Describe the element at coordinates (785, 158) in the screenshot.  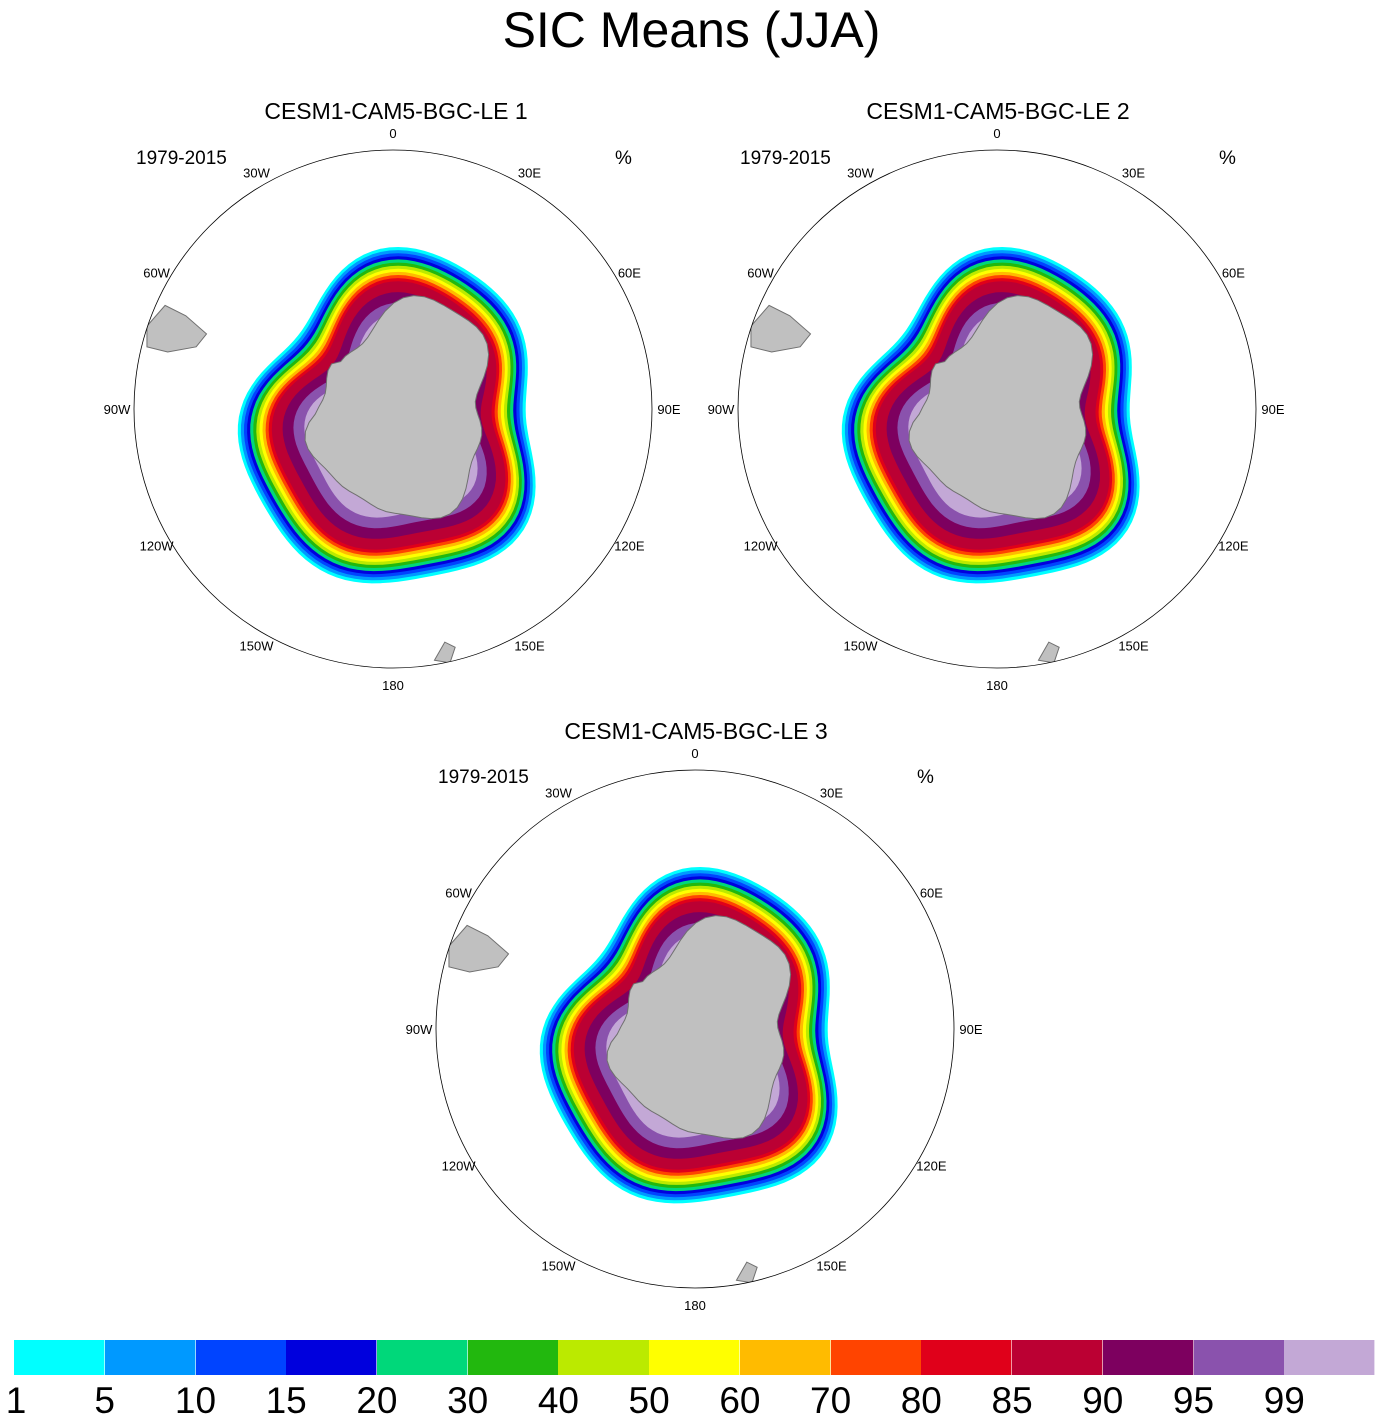
I see `panel-2-period: 1979-2015` at that location.